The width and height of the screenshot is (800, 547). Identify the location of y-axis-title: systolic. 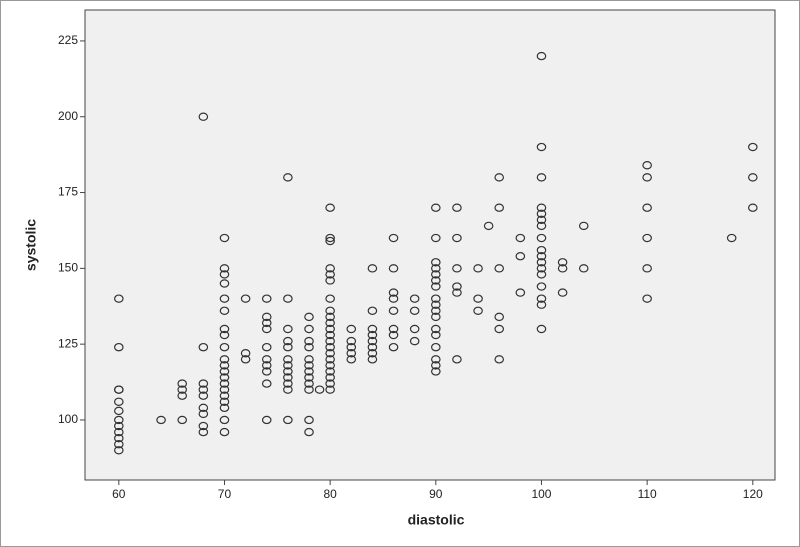
(31, 245).